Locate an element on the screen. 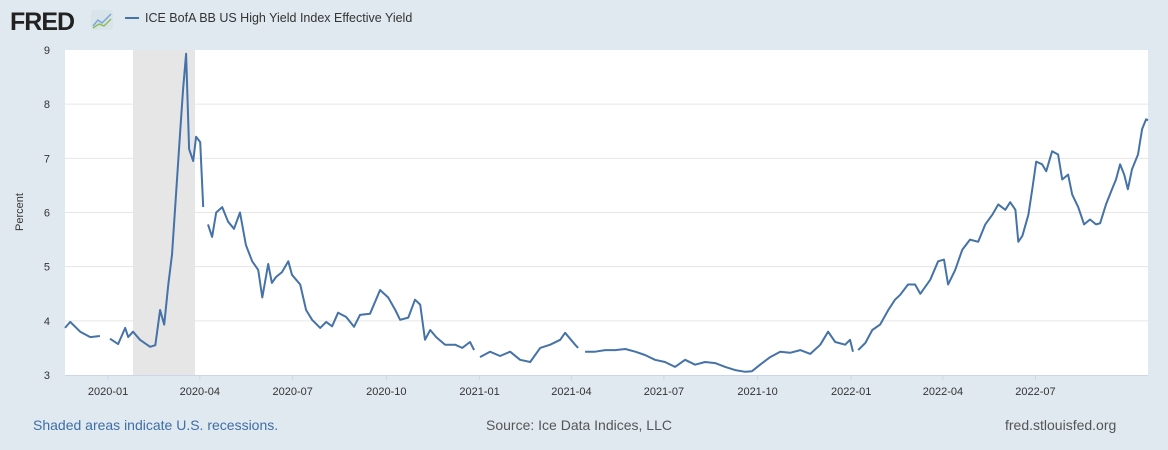  source-note: Source: Ice Data Indices, LLC is located at coordinates (579, 425).